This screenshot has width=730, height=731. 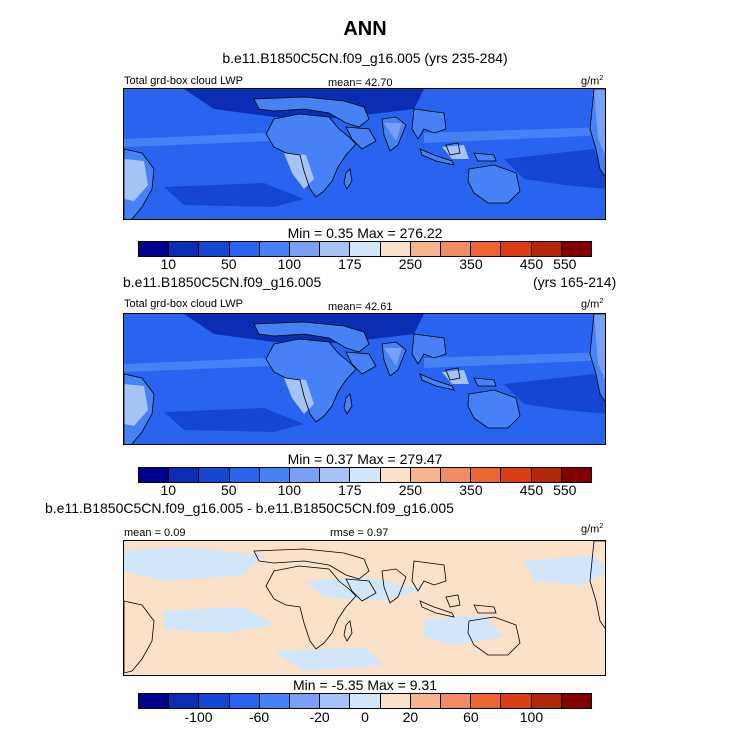 What do you see at coordinates (365, 717) in the screenshot?
I see `colorbar-tick-label: 0` at bounding box center [365, 717].